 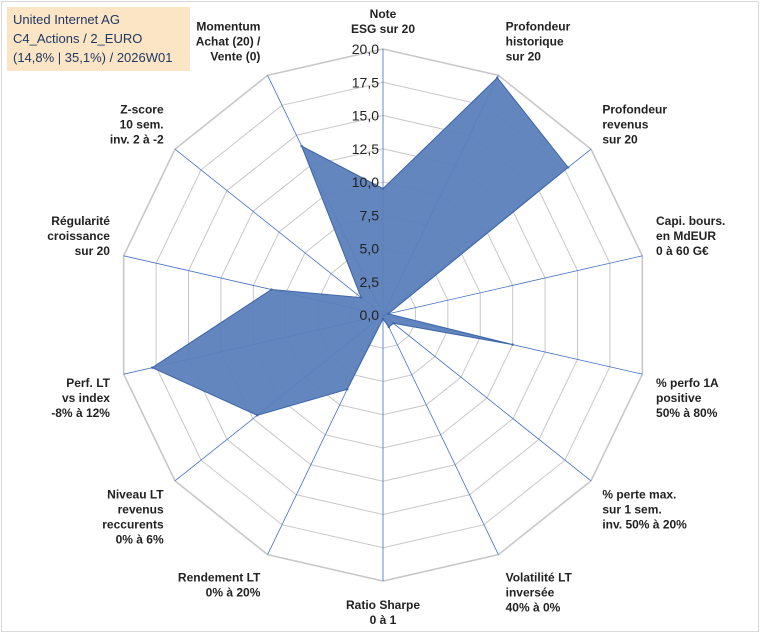 I want to click on axis-label-line: Régularité, so click(x=80, y=221).